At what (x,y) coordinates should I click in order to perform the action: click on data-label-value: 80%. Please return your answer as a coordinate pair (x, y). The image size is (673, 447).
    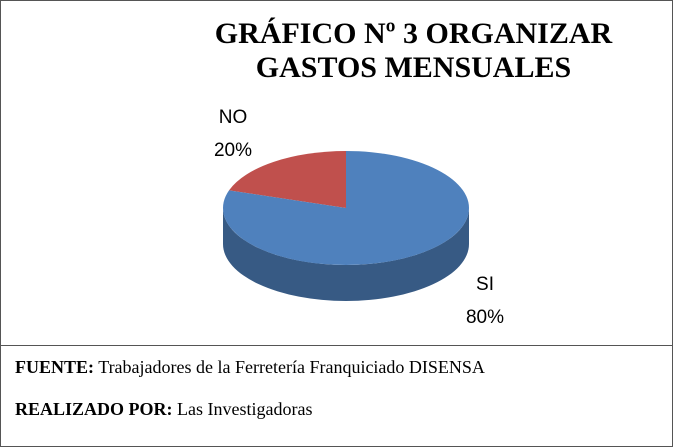
    Looking at the image, I should click on (485, 317).